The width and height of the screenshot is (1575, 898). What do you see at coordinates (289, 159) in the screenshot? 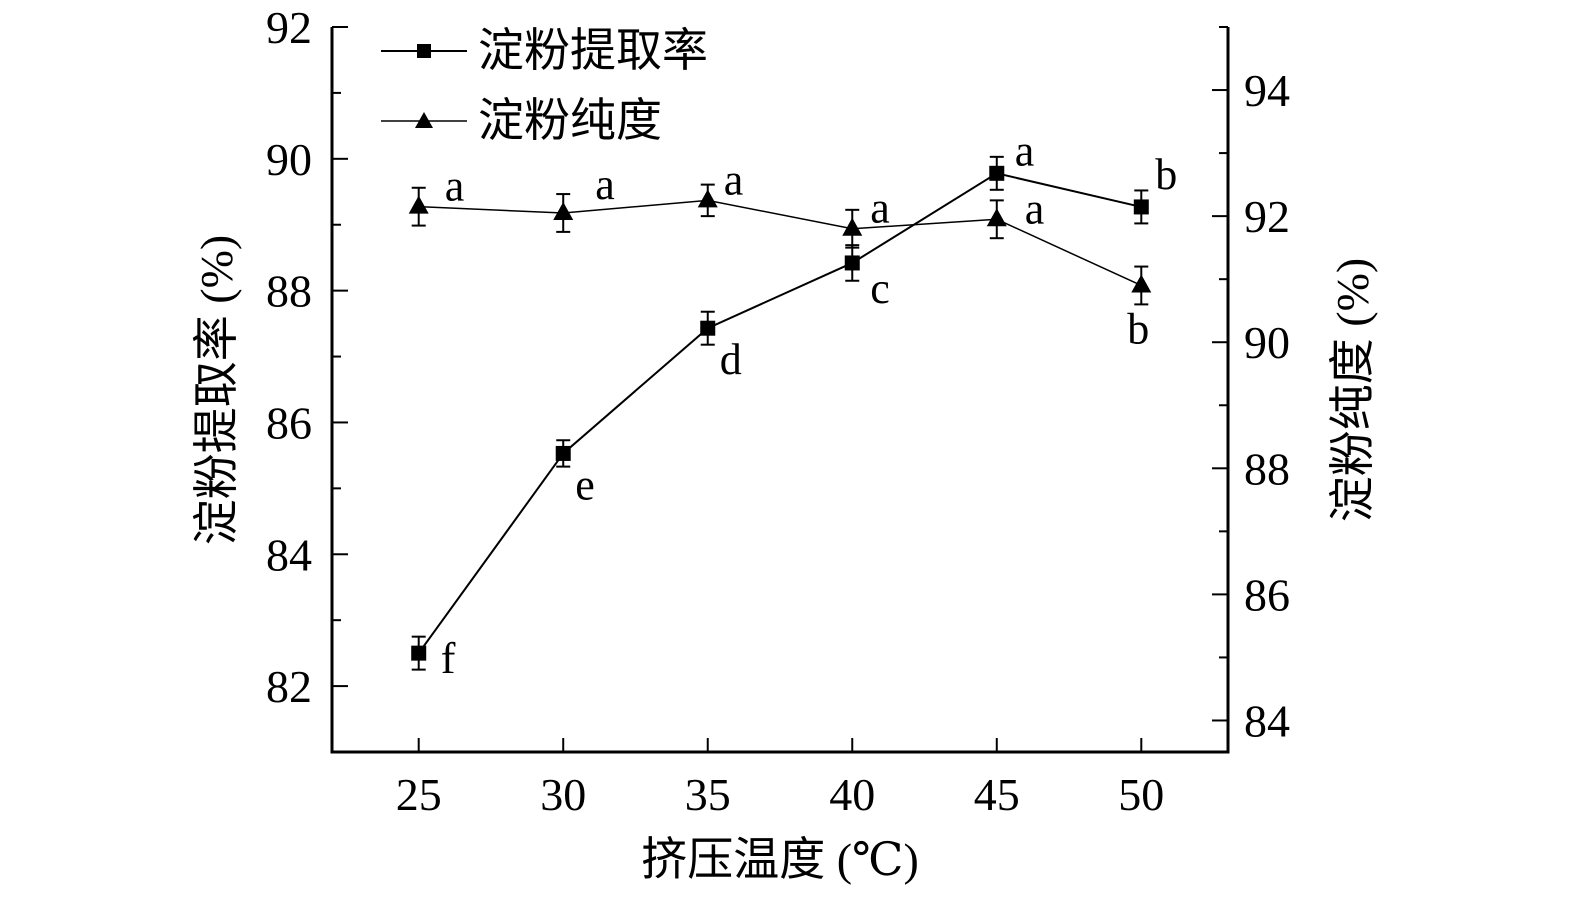
I see `left-tick-label: 90` at bounding box center [289, 159].